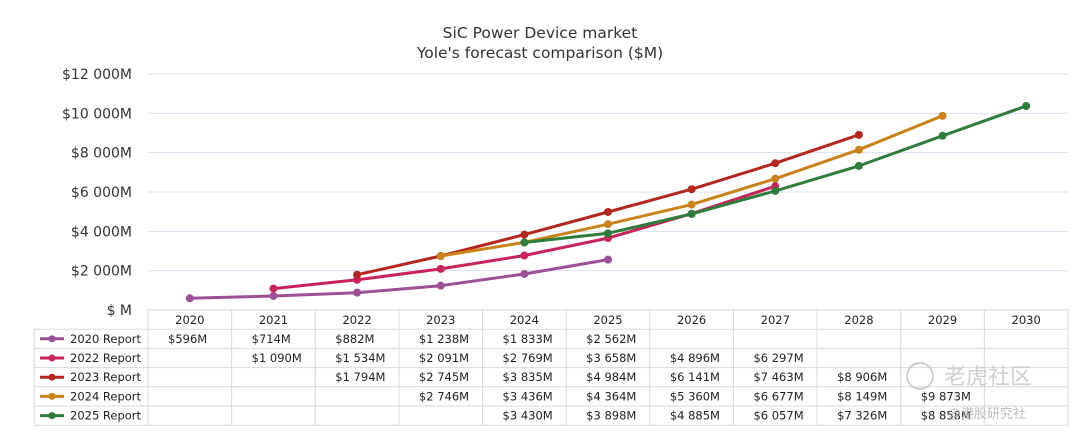  What do you see at coordinates (440, 320) in the screenshot?
I see `x-tick-label: 2023` at bounding box center [440, 320].